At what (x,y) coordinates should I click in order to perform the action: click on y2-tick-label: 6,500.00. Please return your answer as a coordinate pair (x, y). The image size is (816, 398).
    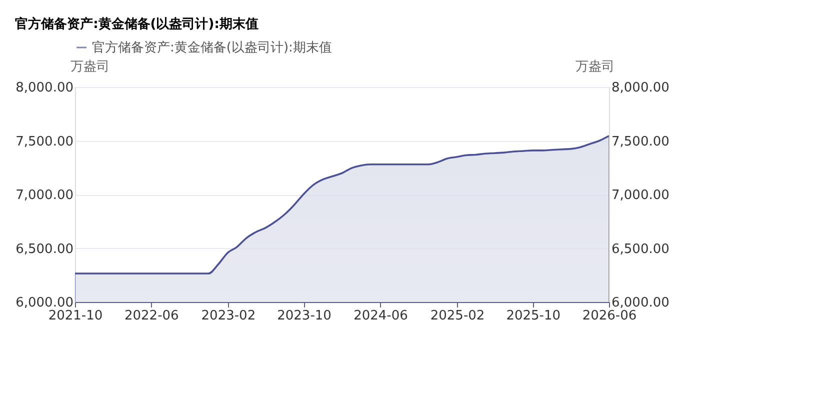
    Looking at the image, I should click on (641, 249).